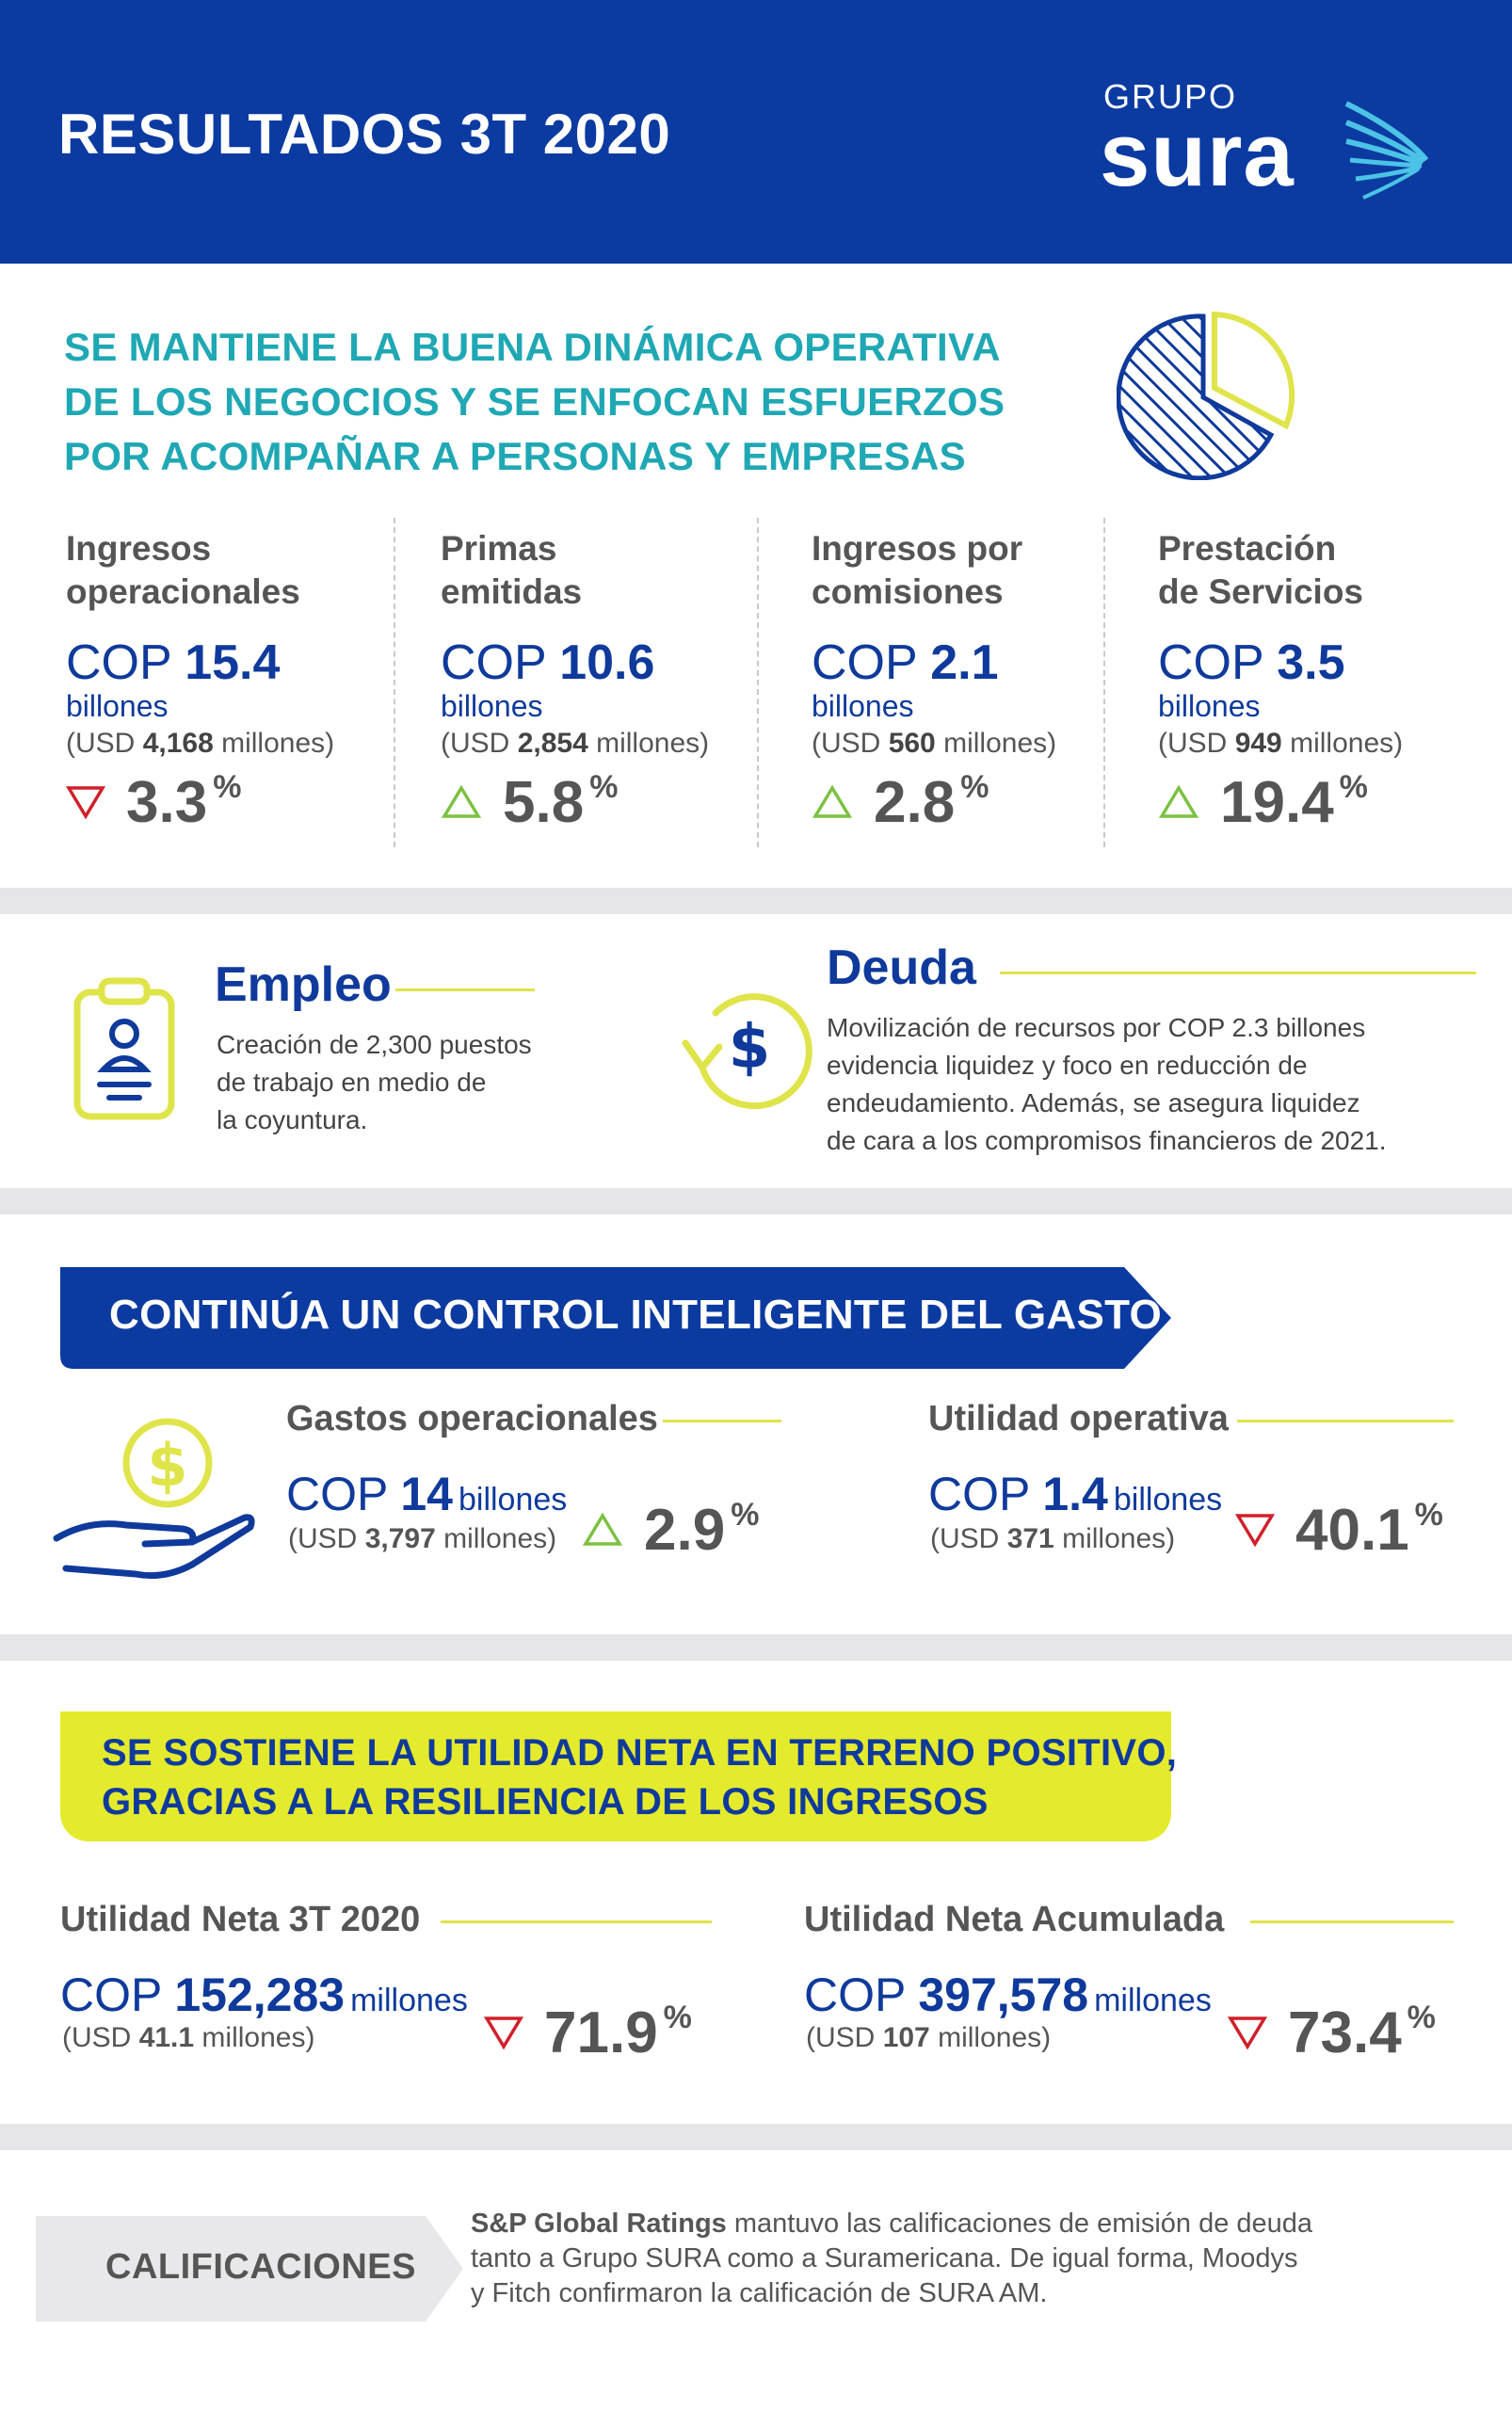 The image size is (1512, 2410). What do you see at coordinates (575, 743) in the screenshot?
I see `metric-usd: (USD 2,854 millones)` at bounding box center [575, 743].